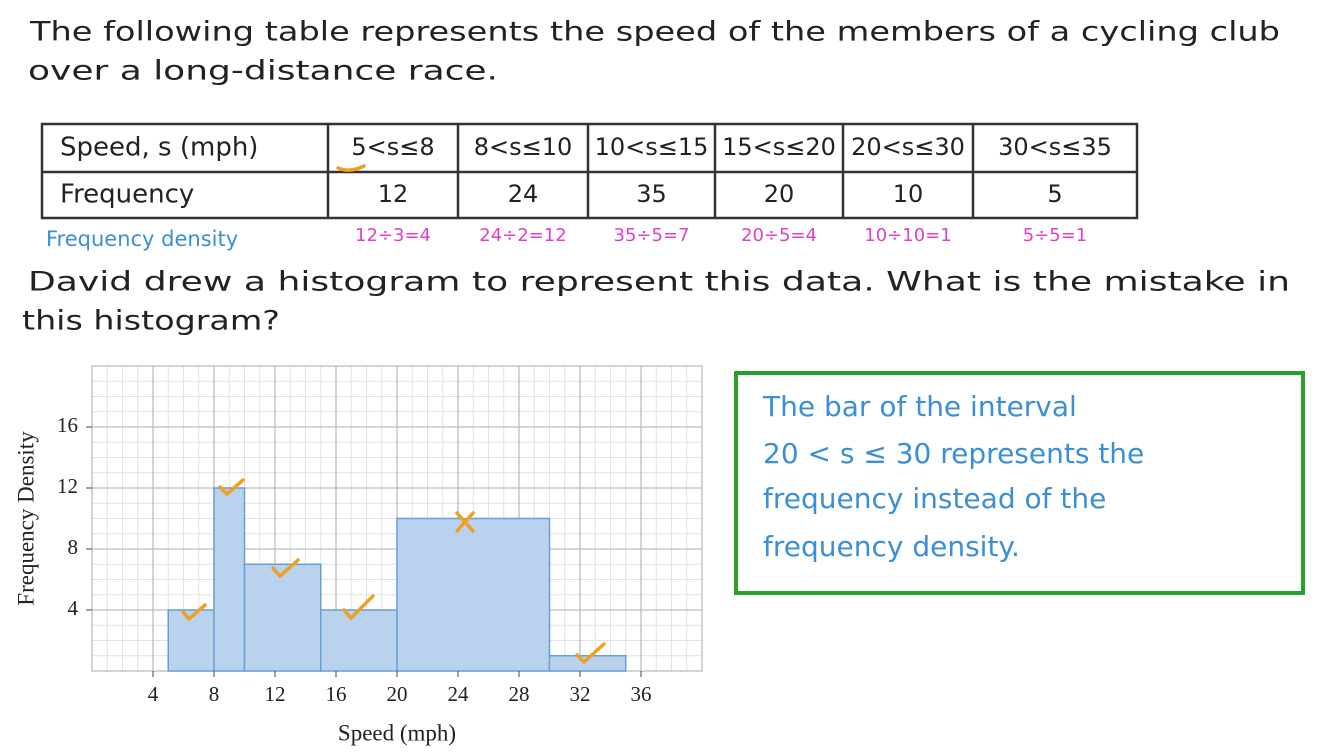 The width and height of the screenshot is (1344, 756). What do you see at coordinates (142, 239) in the screenshot?
I see `density-label: Frequency density` at bounding box center [142, 239].